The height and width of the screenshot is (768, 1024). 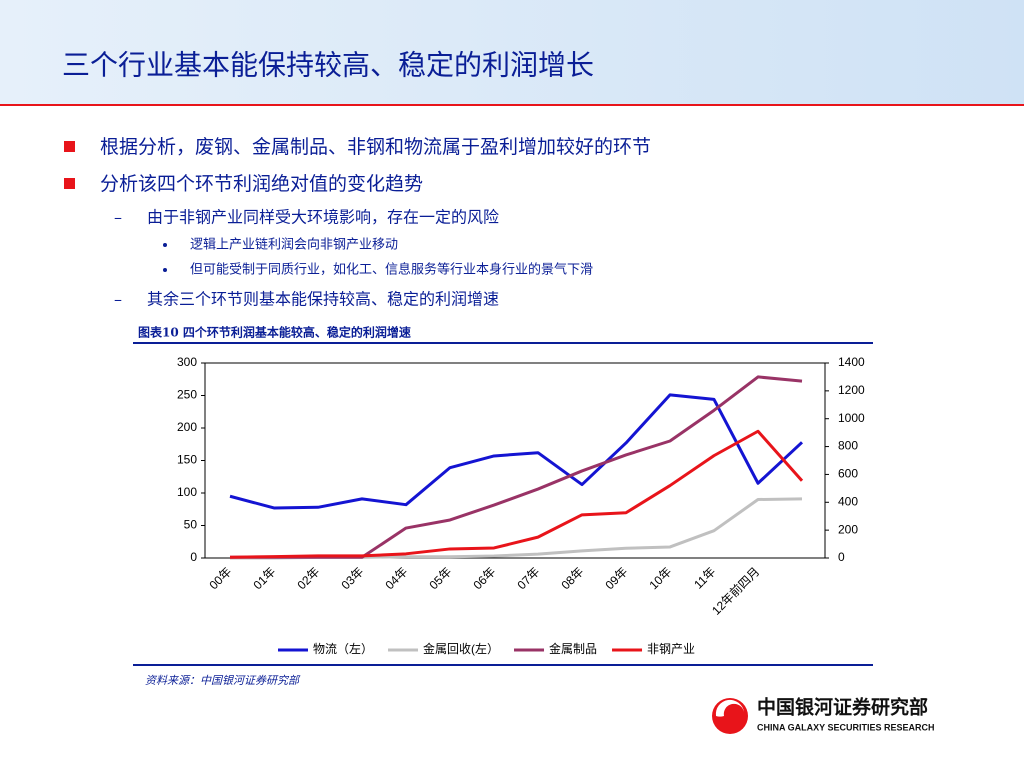 What do you see at coordinates (529, 578) in the screenshot?
I see `x-tick-label: 07年` at bounding box center [529, 578].